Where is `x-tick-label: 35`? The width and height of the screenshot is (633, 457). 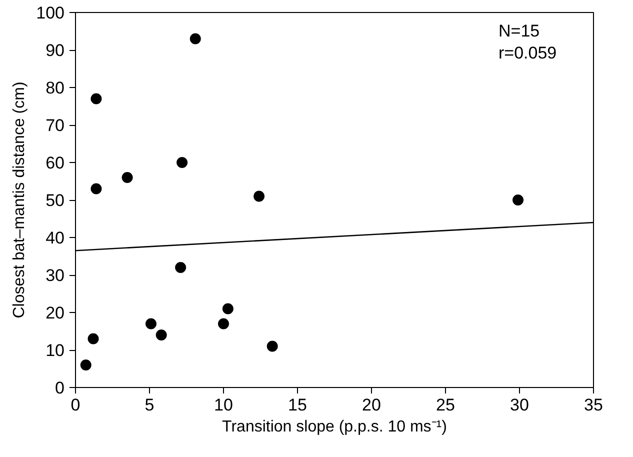
x-tick-label: 35 is located at coordinates (593, 405).